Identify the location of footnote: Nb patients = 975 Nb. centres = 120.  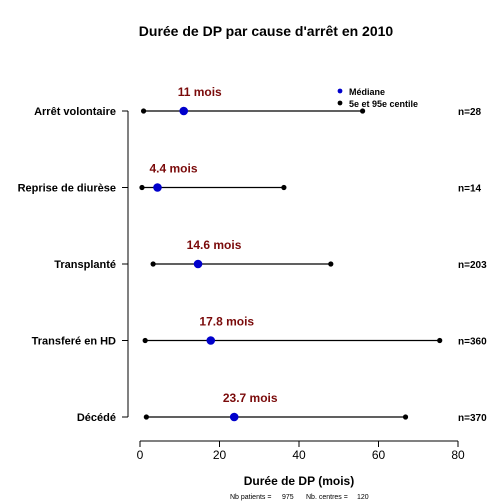
(299, 497).